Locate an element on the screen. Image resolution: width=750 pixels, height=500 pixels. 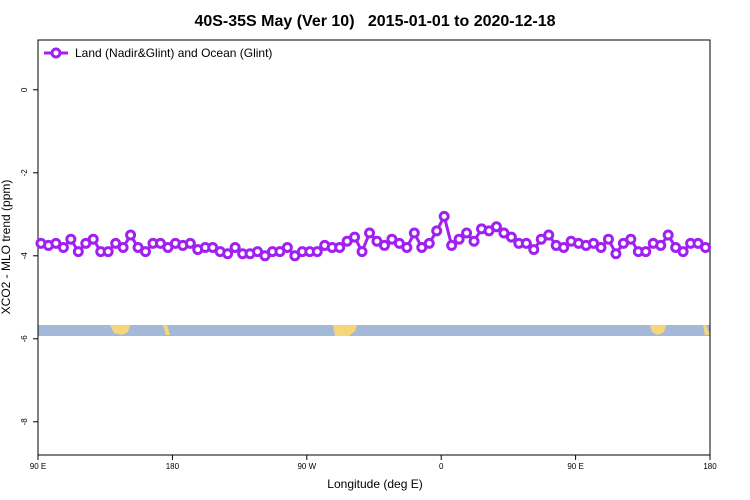
land-ocean-strip is located at coordinates (374, 330).